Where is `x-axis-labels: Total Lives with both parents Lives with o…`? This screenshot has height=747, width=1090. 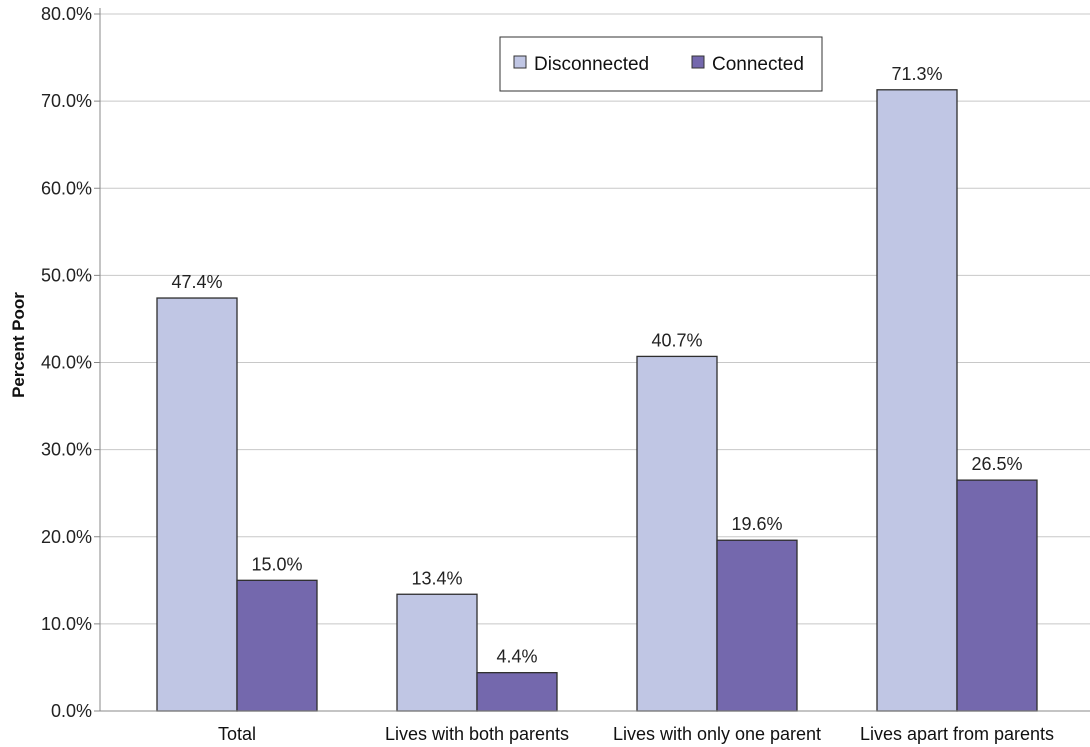 x-axis-labels: Total Lives with both parents Lives with o… is located at coordinates (636, 734).